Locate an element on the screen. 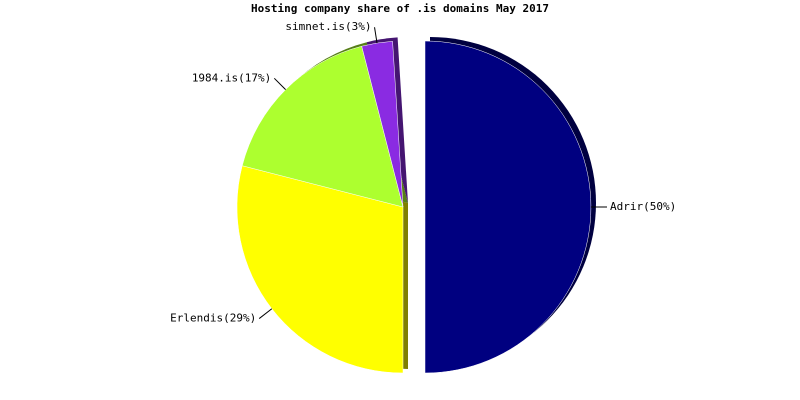  slice-label: Erlendis(29%) is located at coordinates (213, 318).